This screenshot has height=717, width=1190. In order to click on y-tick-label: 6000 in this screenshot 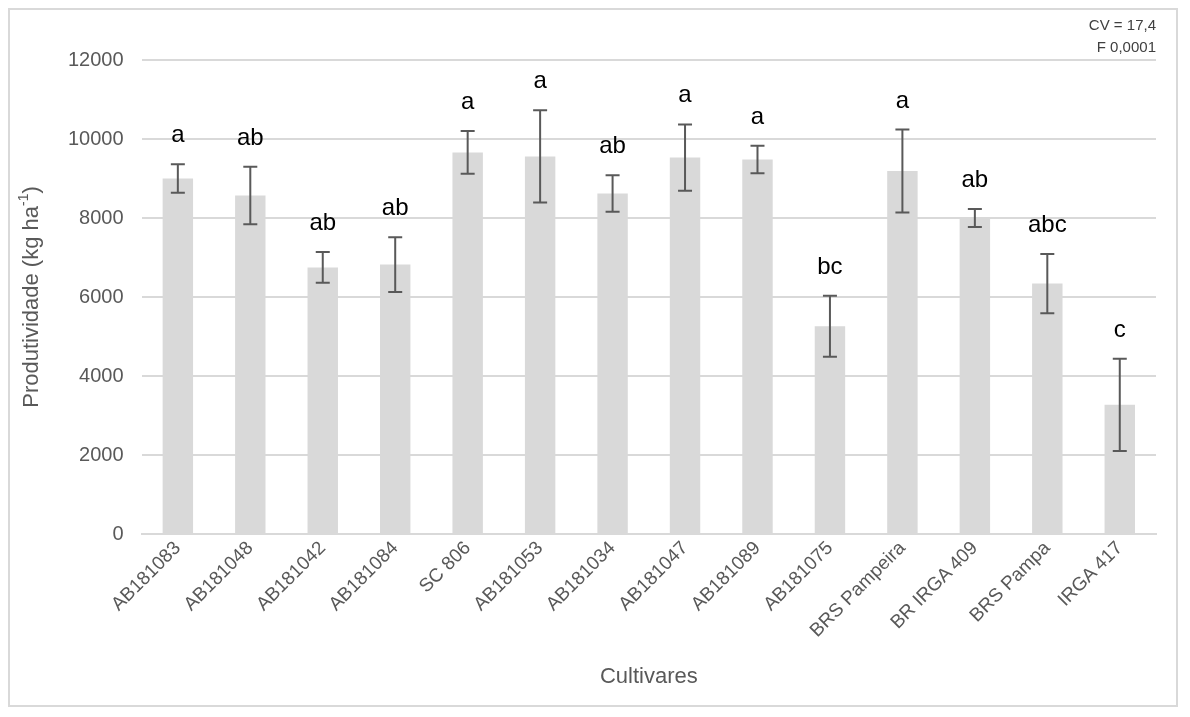, I will do `click(101, 295)`.